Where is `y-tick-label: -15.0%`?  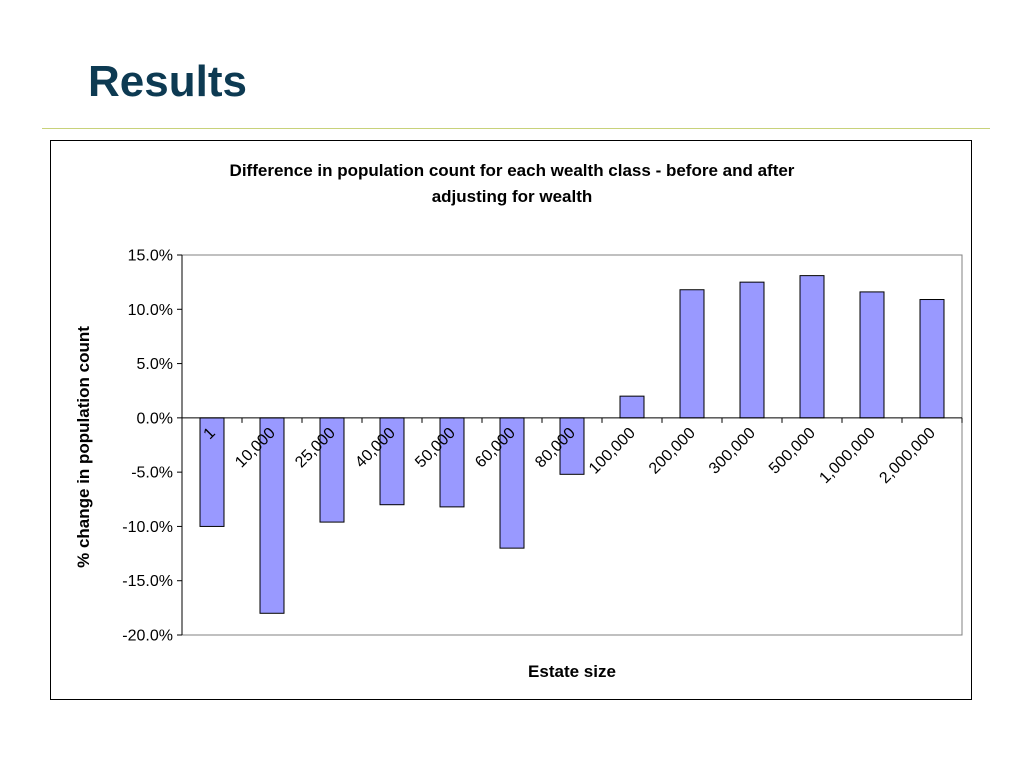 y-tick-label: -15.0% is located at coordinates (147, 581).